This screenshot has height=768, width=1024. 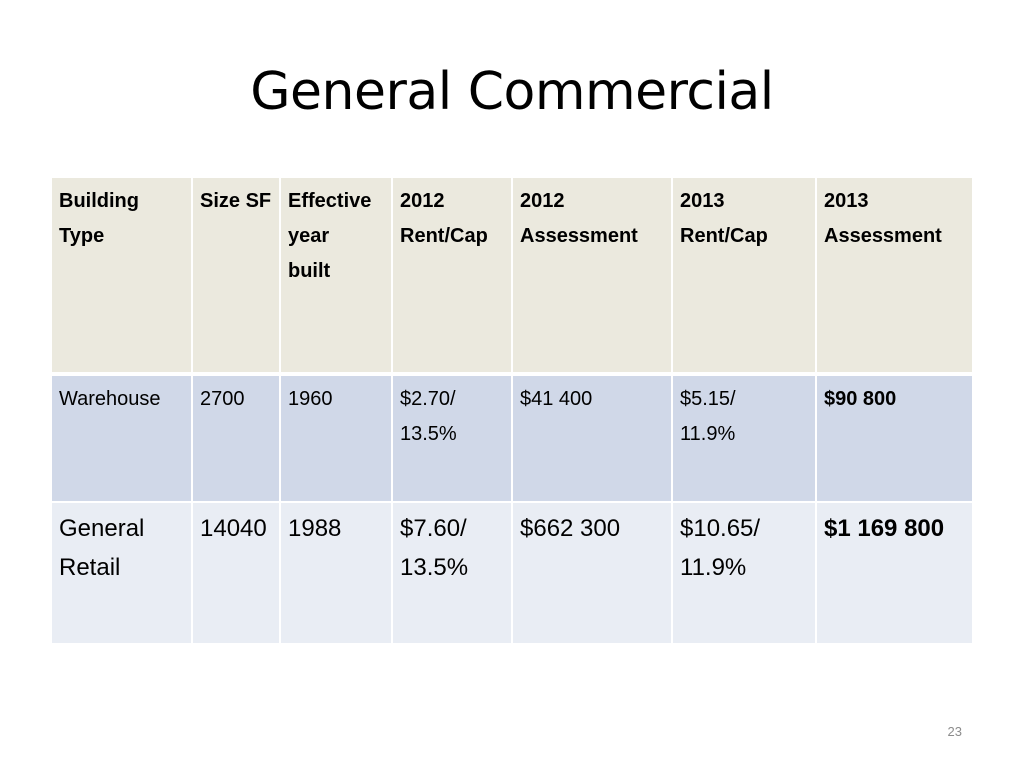 What do you see at coordinates (452, 277) in the screenshot?
I see `header-2012-rent-cap: 2012 Rent/Cap` at bounding box center [452, 277].